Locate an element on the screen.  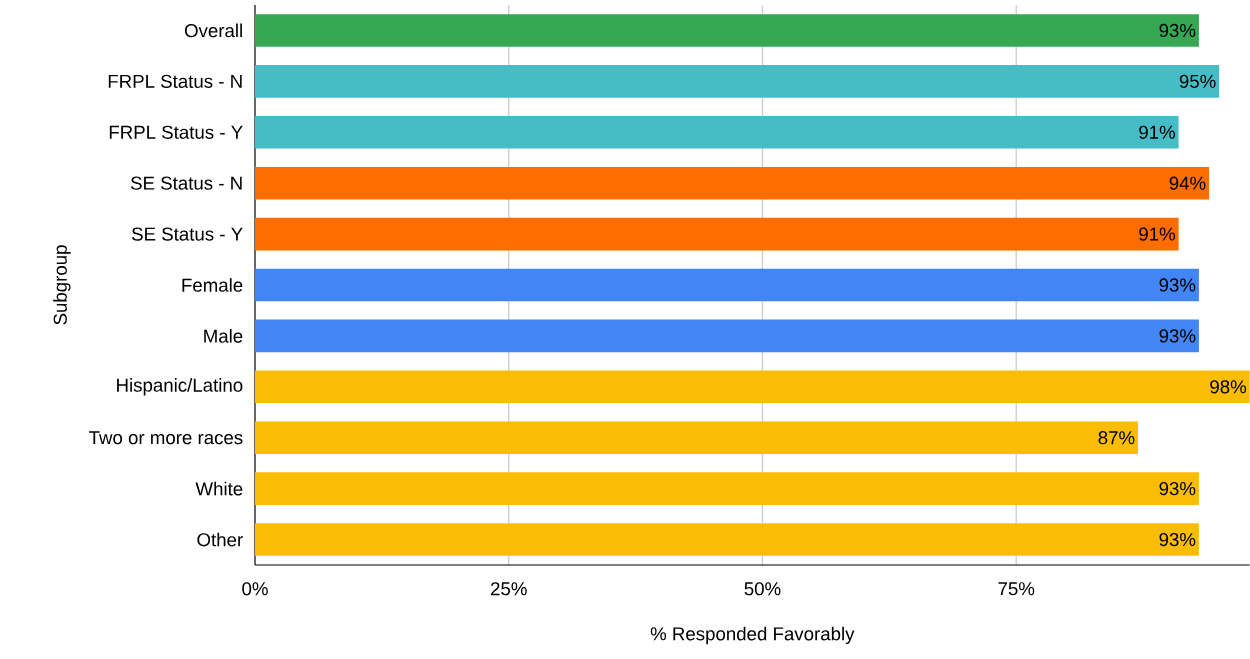
x-tick-label: 0% is located at coordinates (255, 589).